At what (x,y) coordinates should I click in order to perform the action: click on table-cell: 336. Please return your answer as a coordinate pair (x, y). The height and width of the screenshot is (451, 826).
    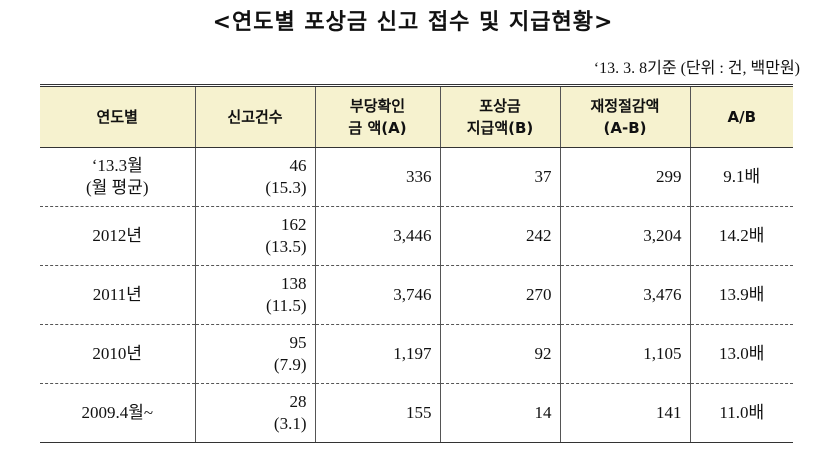
    Looking at the image, I should click on (377, 177).